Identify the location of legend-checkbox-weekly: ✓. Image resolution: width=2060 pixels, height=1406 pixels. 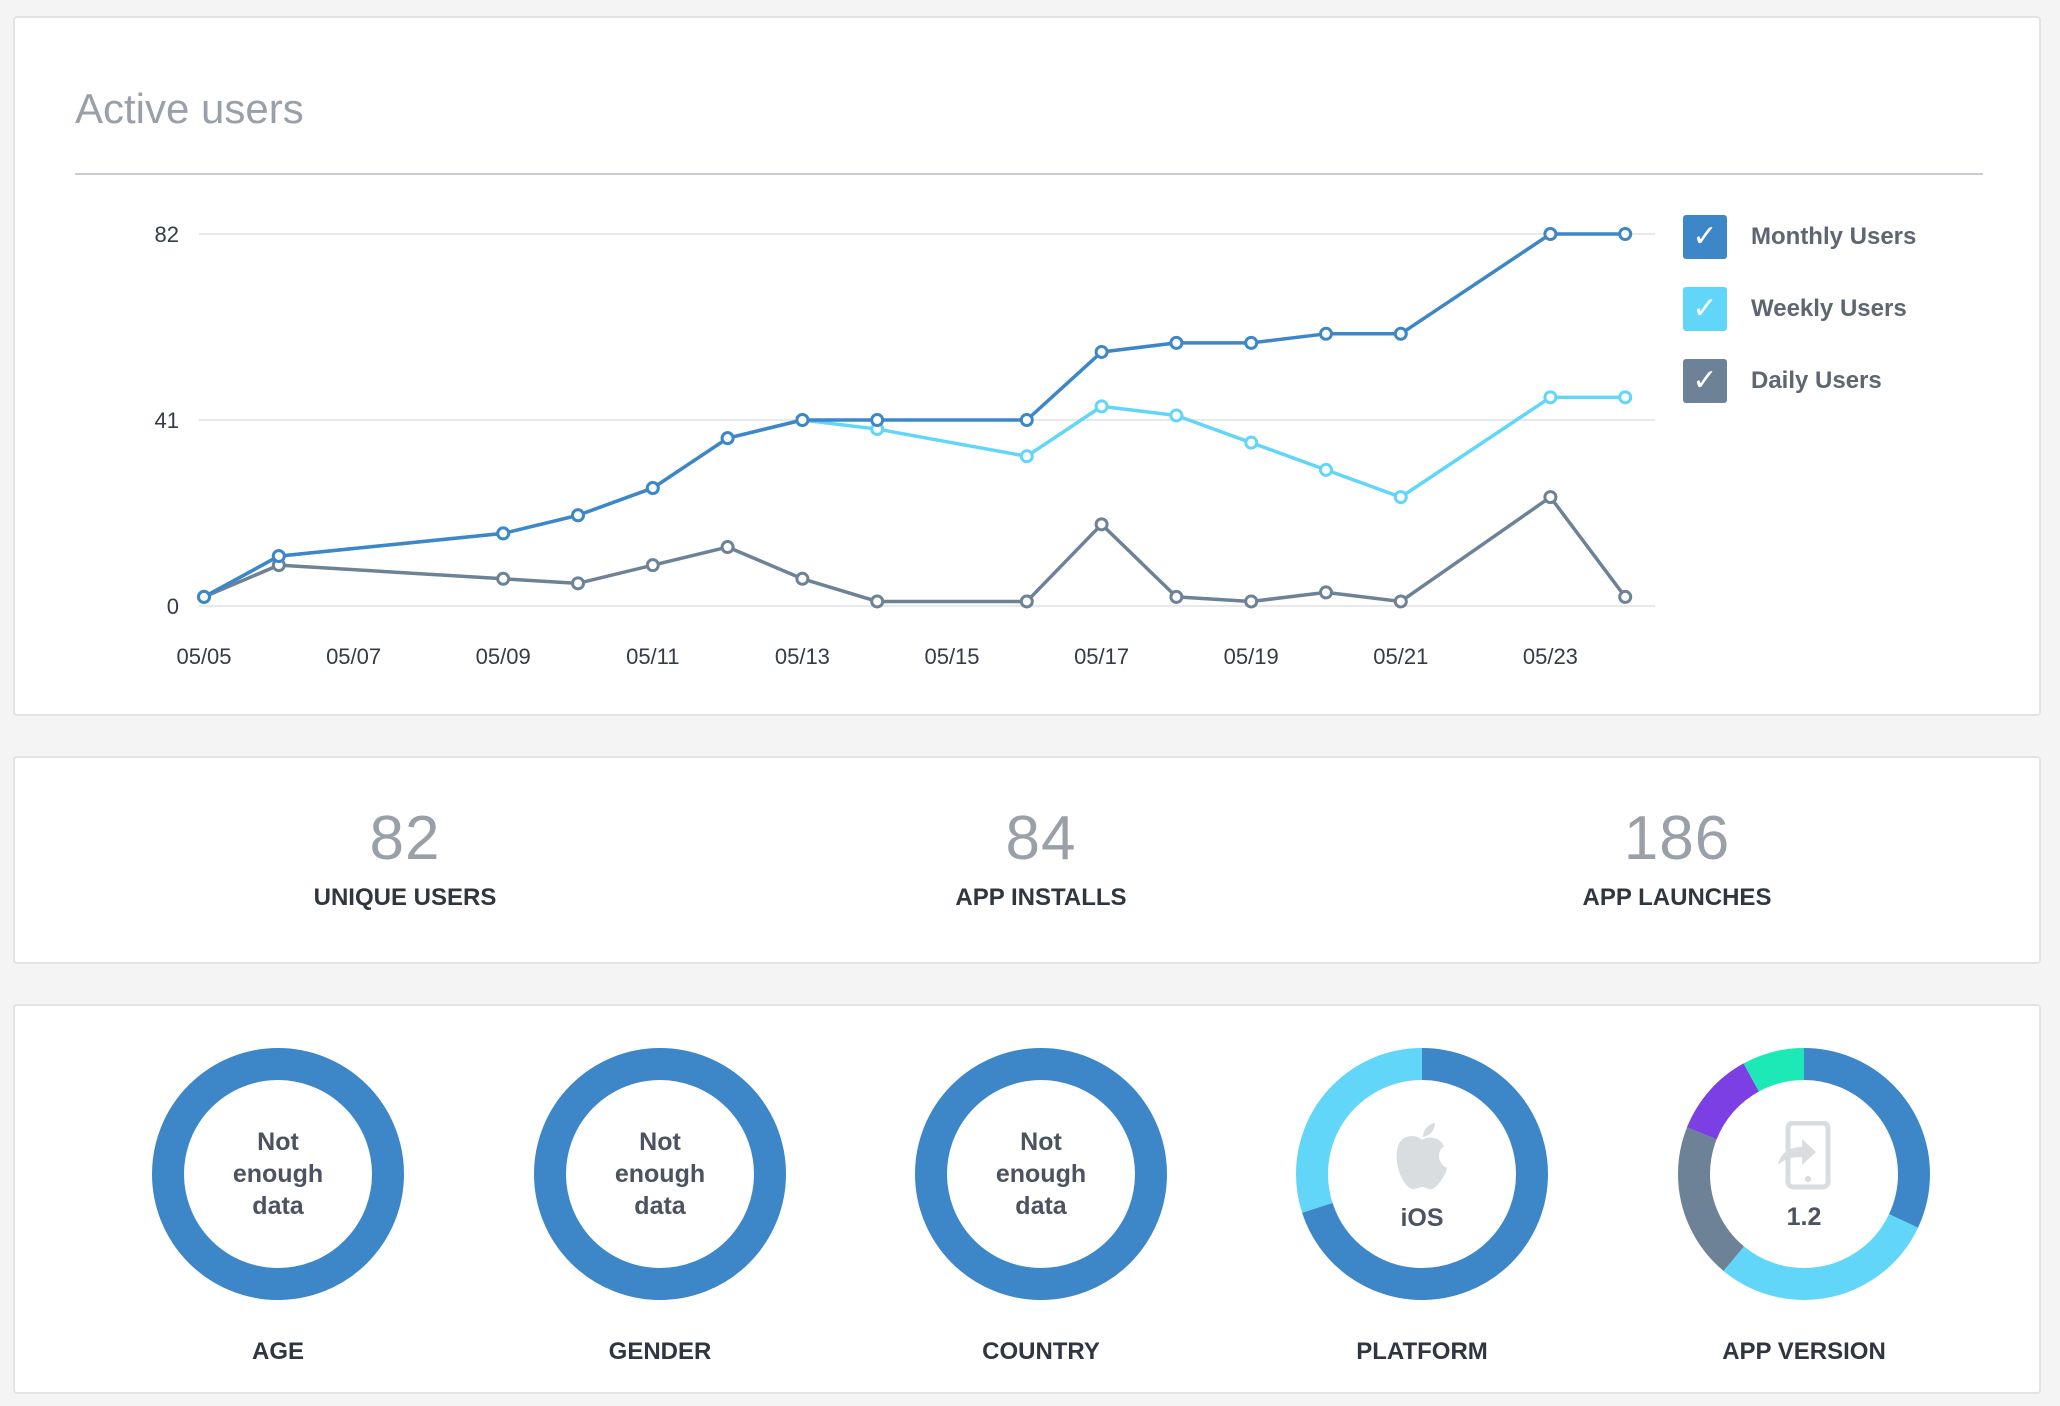
(1705, 309).